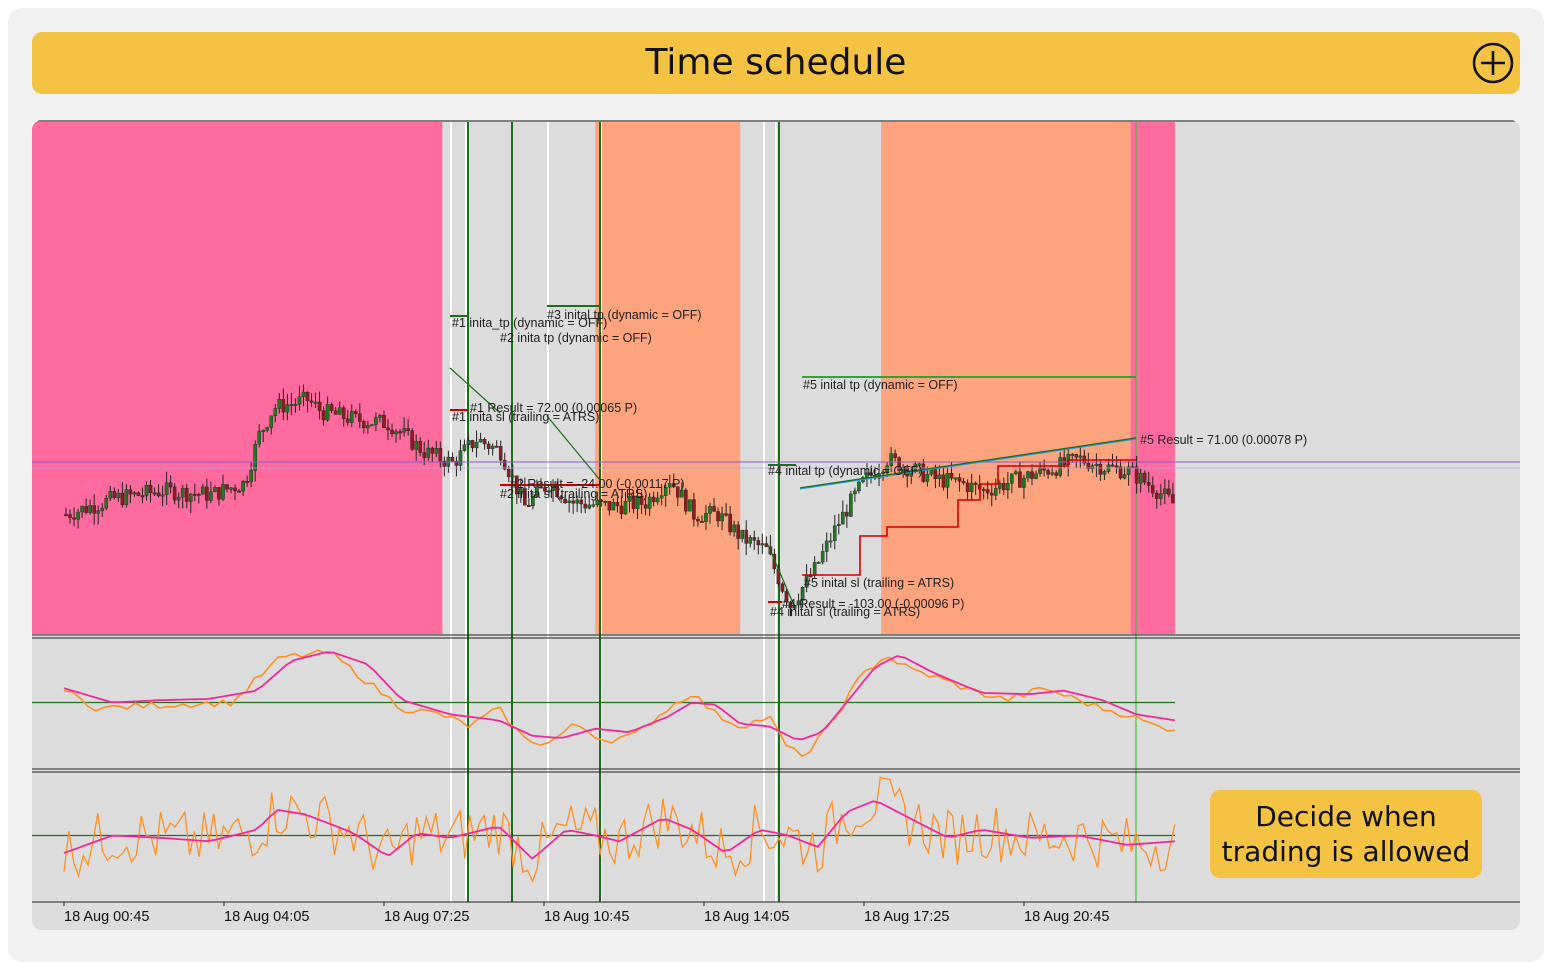  I want to click on section-header: Time schedule, so click(776, 63).